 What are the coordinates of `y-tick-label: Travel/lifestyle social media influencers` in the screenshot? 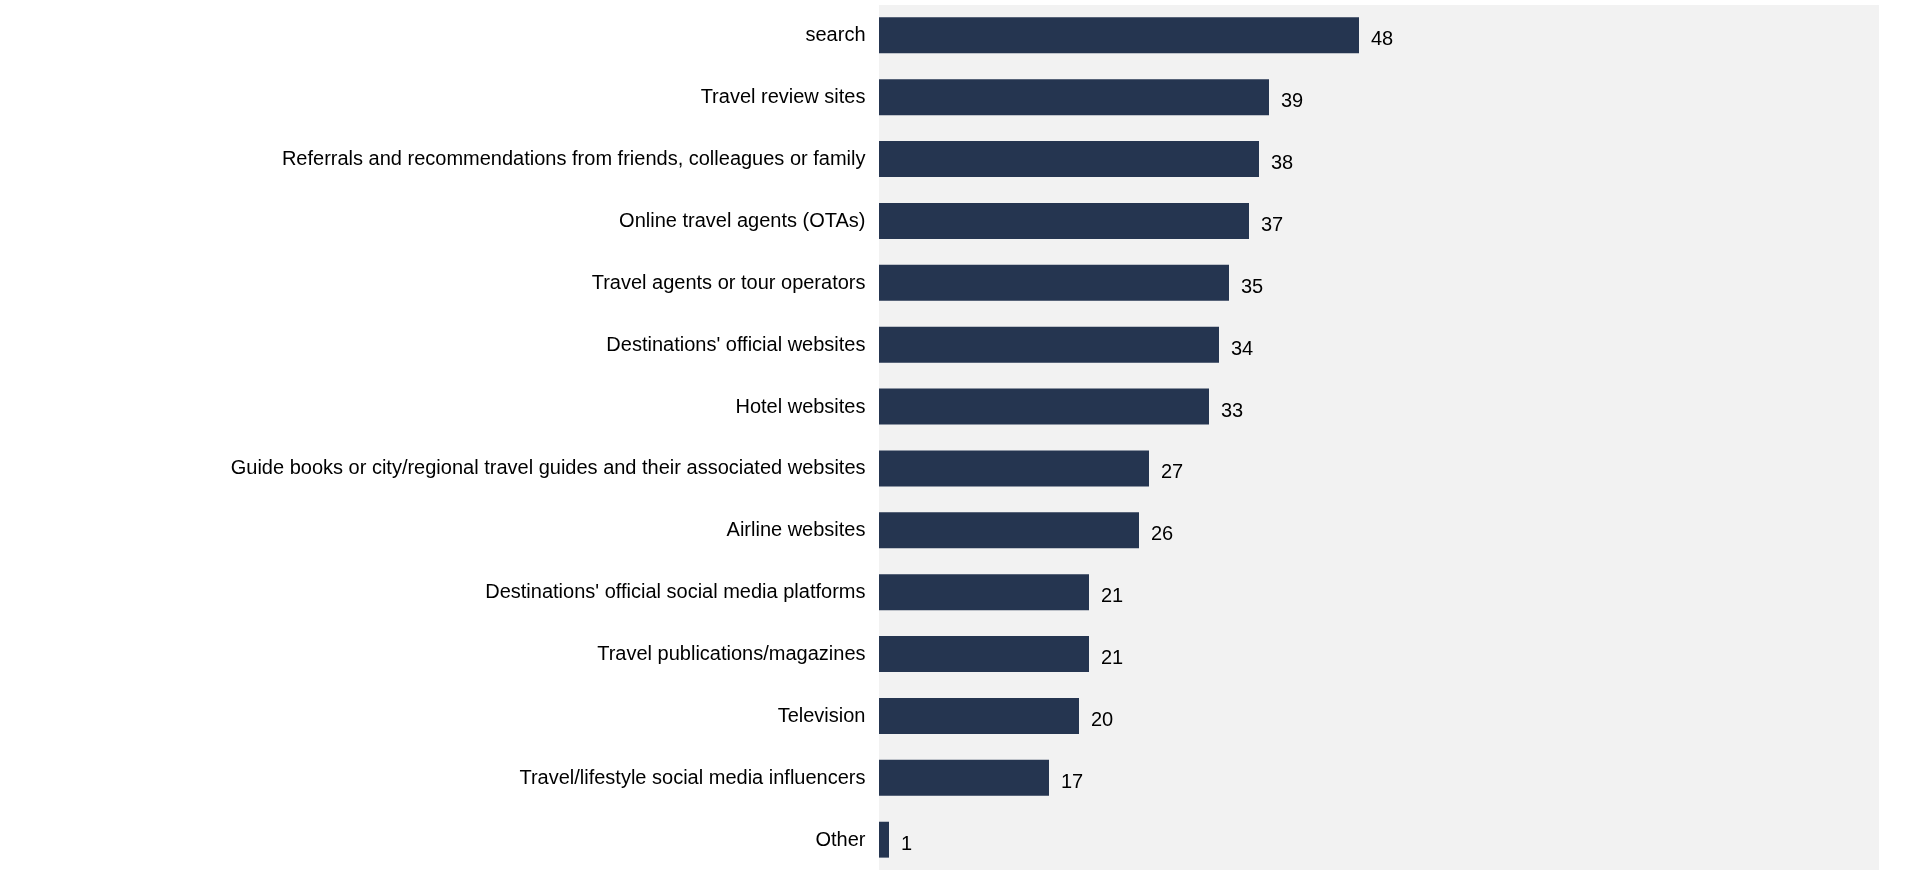 It's located at (692, 776).